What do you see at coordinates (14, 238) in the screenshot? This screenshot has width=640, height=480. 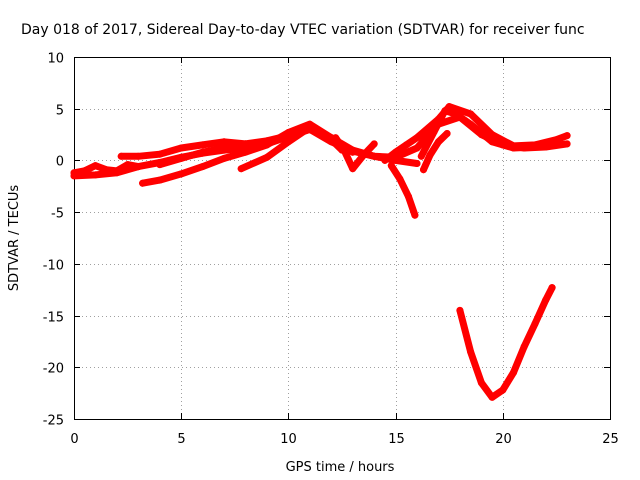 I see `y-axis-label: SDTVAR / TECUs` at bounding box center [14, 238].